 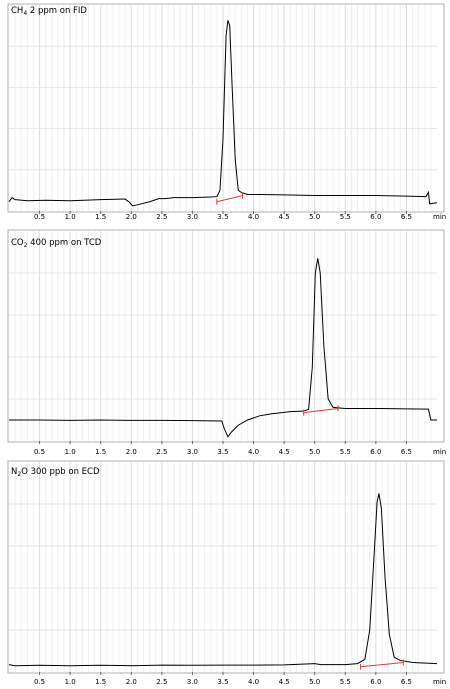 What do you see at coordinates (55, 472) in the screenshot?
I see `panel-title: N2O 300 ppb on ECD` at bounding box center [55, 472].